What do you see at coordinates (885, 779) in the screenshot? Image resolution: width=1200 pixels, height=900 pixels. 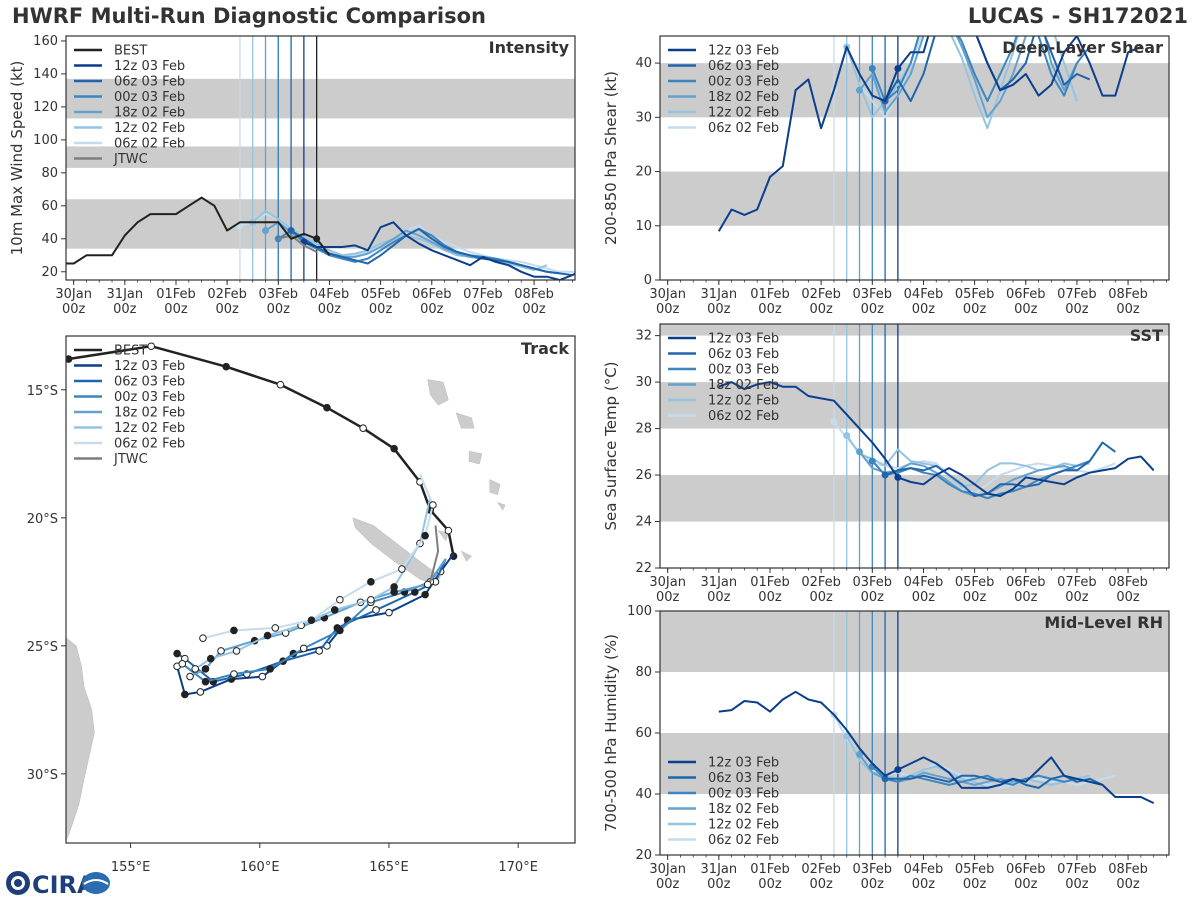 I see `init-marker-06z-03-feb` at bounding box center [885, 779].